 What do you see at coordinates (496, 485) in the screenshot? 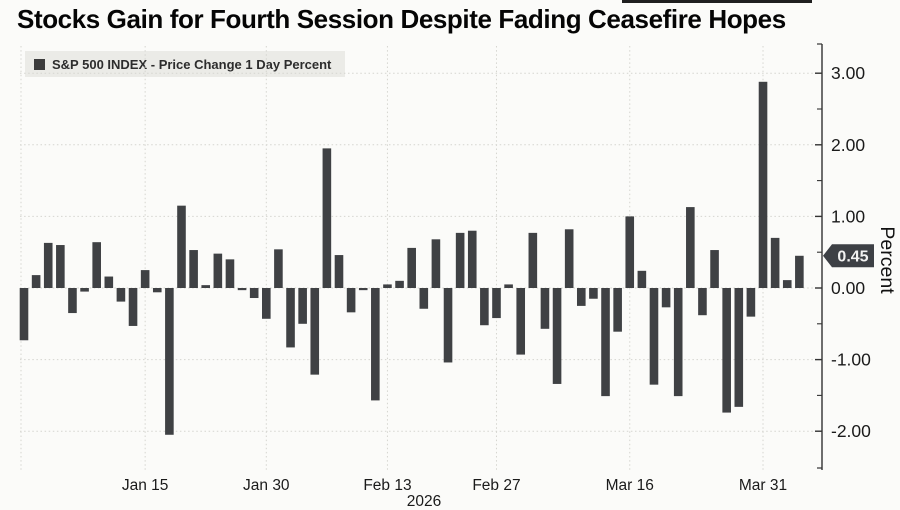
I see `x-tick-label: Feb 27` at bounding box center [496, 485].